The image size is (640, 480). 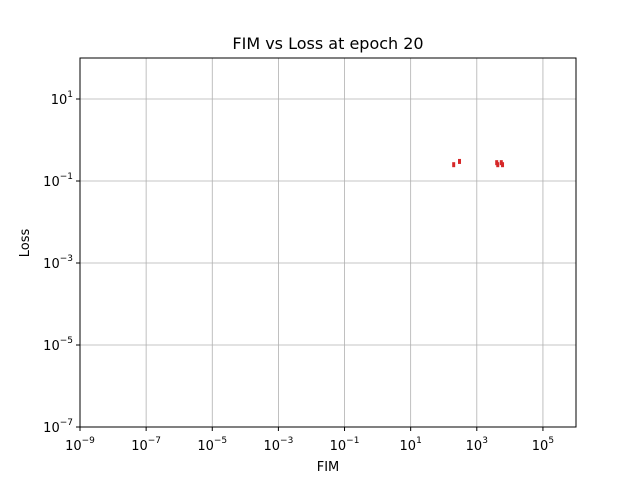 I want to click on x-tick-label: 10³, so click(x=477, y=445).